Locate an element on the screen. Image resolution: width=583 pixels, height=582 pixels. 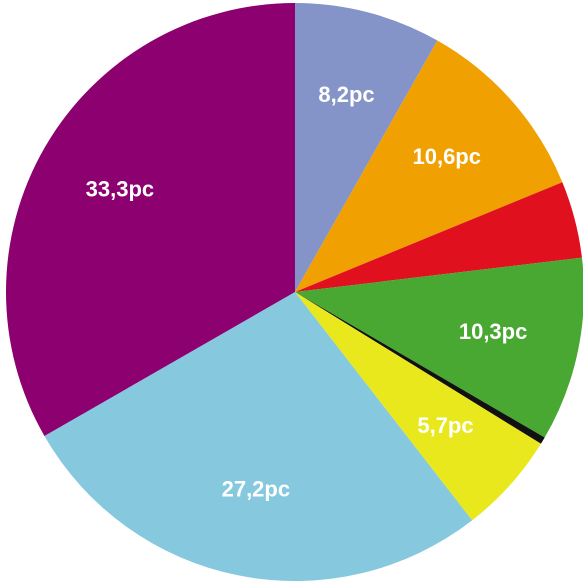
slice-label: 10,3pc is located at coordinates (493, 331).